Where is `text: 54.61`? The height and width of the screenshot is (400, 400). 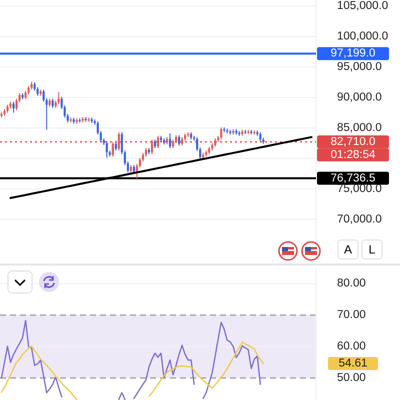 text: 54.61 is located at coordinates (353, 364).